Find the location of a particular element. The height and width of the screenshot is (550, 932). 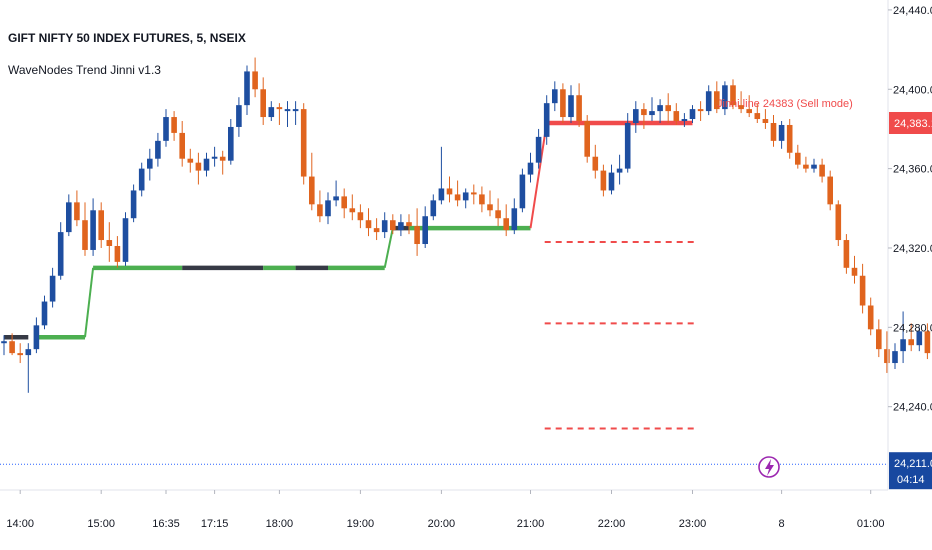

trend-step-up is located at coordinates (388, 248).